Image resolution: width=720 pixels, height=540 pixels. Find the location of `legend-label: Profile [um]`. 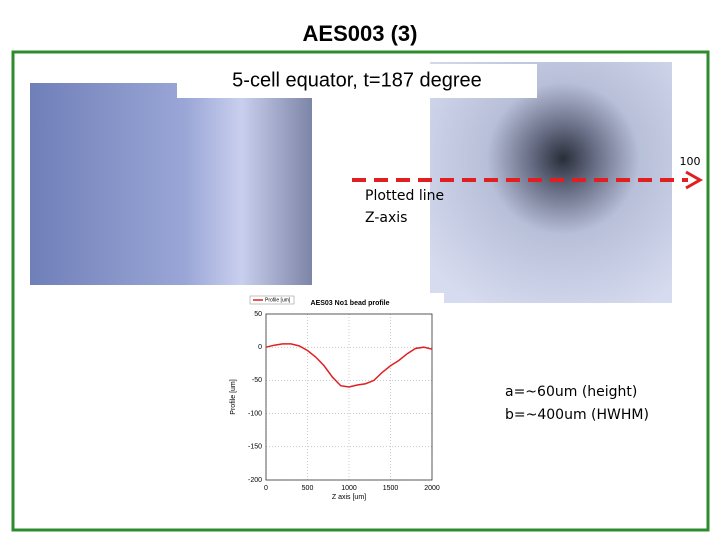

legend-label: Profile [um] is located at coordinates (278, 300).